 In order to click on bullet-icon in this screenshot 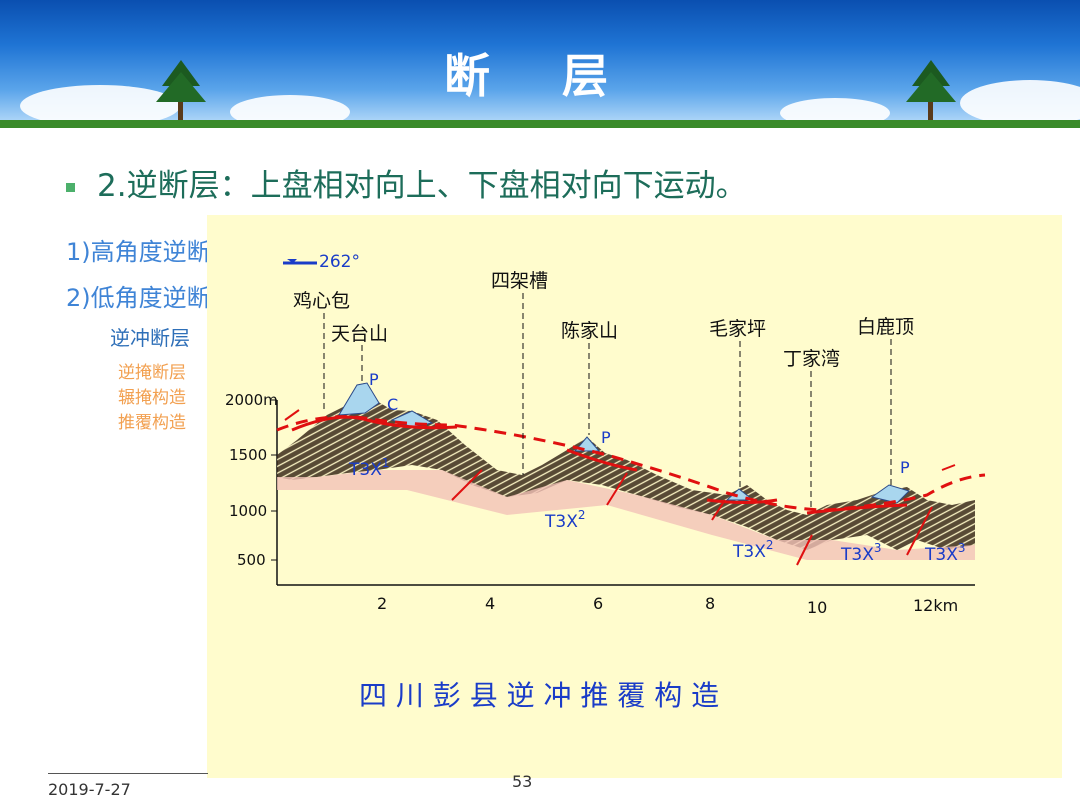, I will do `click(70, 187)`.